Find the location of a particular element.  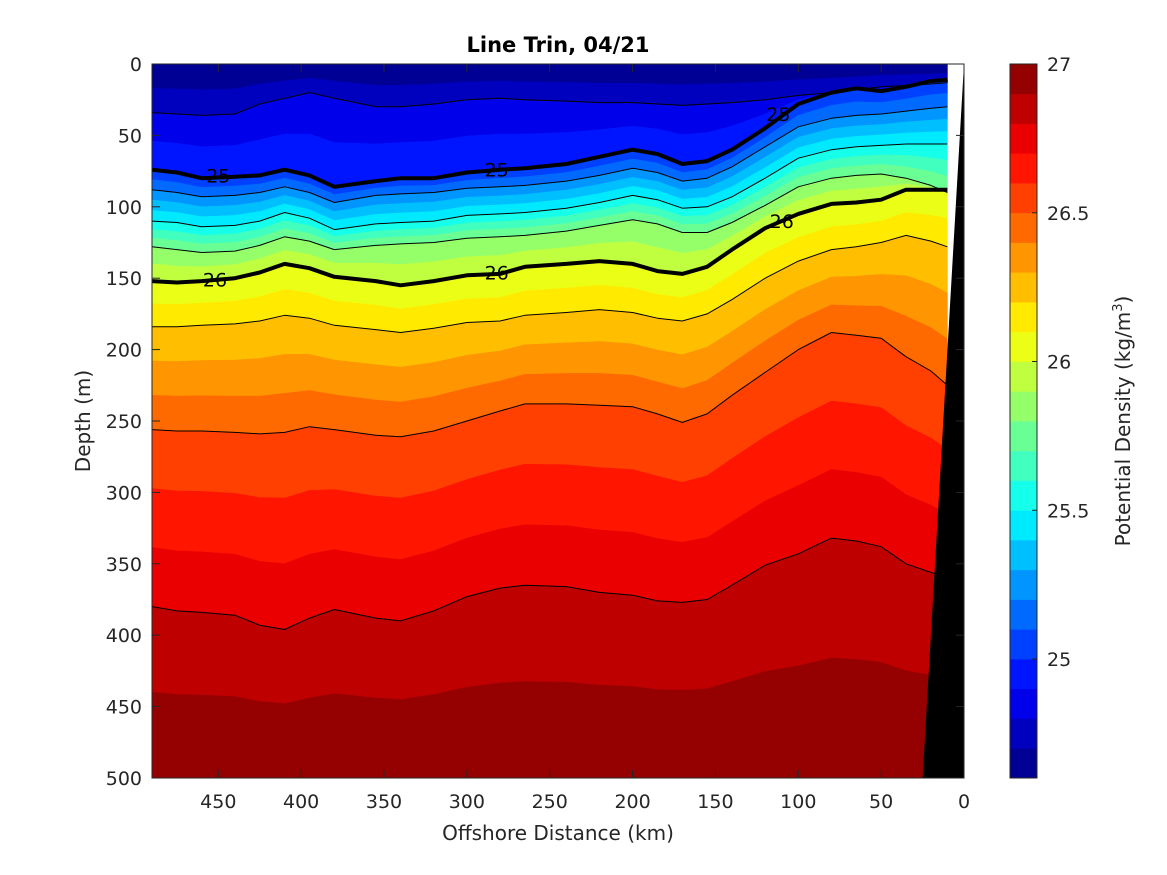

colorbar-cells is located at coordinates (1023, 421).